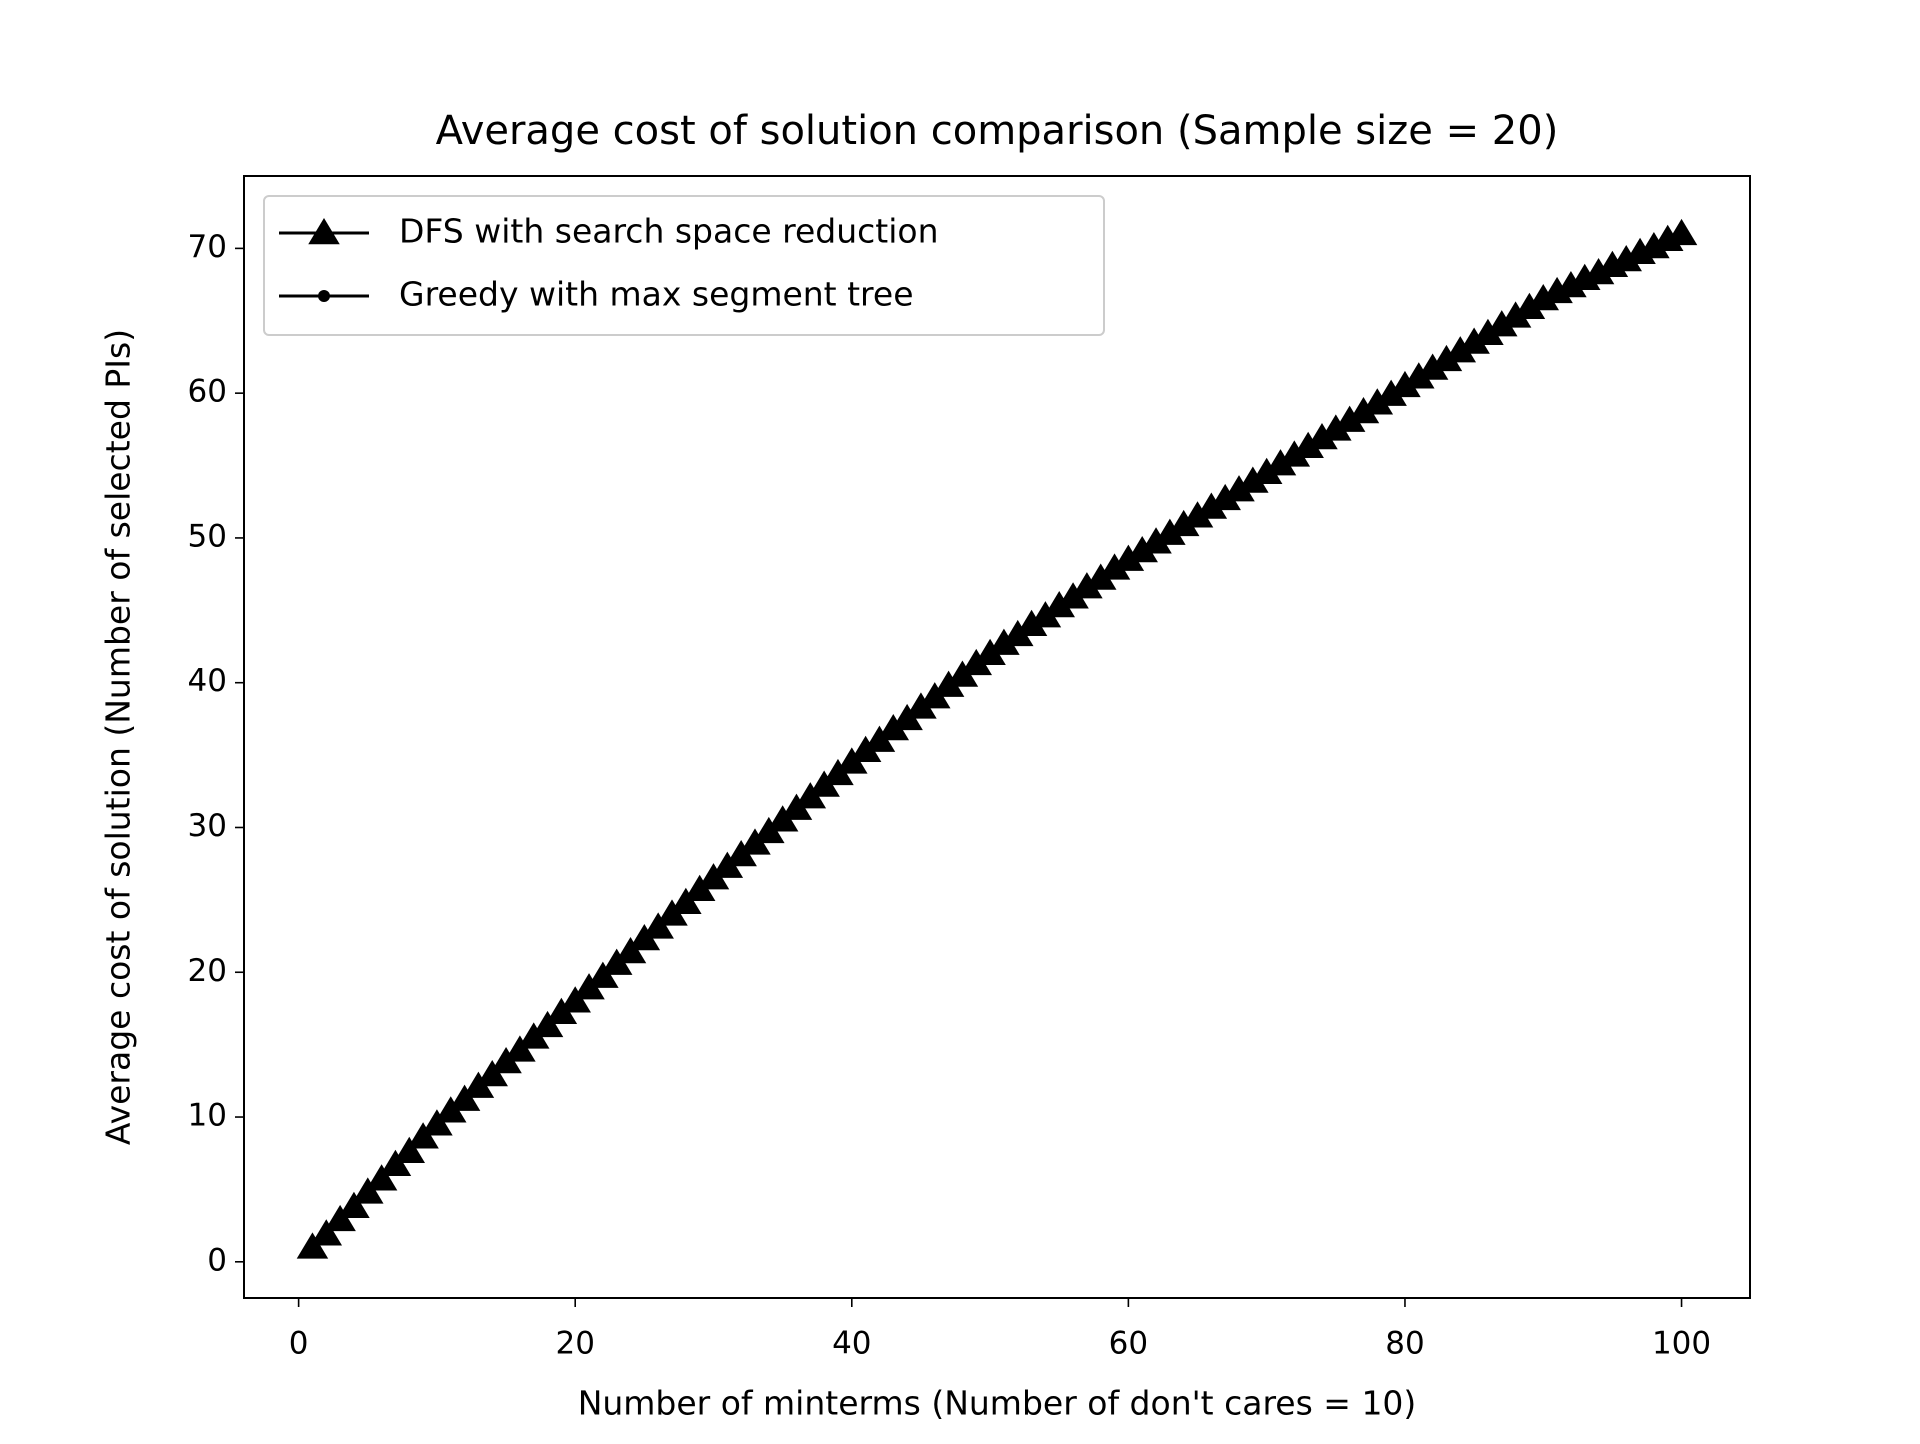 Image resolution: width=1920 pixels, height=1444 pixels. What do you see at coordinates (656, 294) in the screenshot?
I see `legend-label: Greedy with max segment tree` at bounding box center [656, 294].